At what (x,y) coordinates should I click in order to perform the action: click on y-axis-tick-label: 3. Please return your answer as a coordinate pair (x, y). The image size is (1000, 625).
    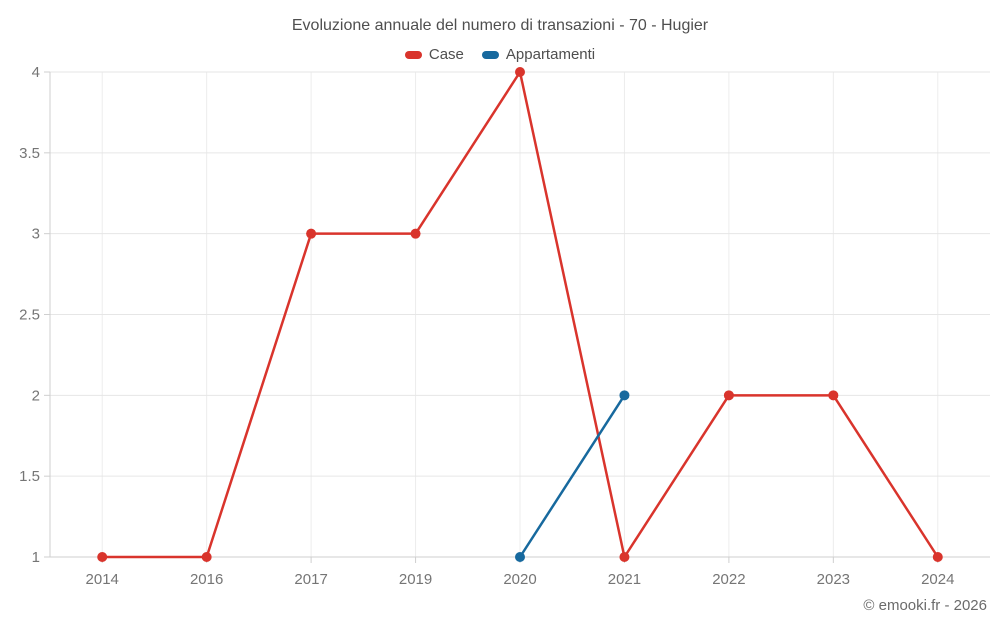
    Looking at the image, I should click on (36, 234).